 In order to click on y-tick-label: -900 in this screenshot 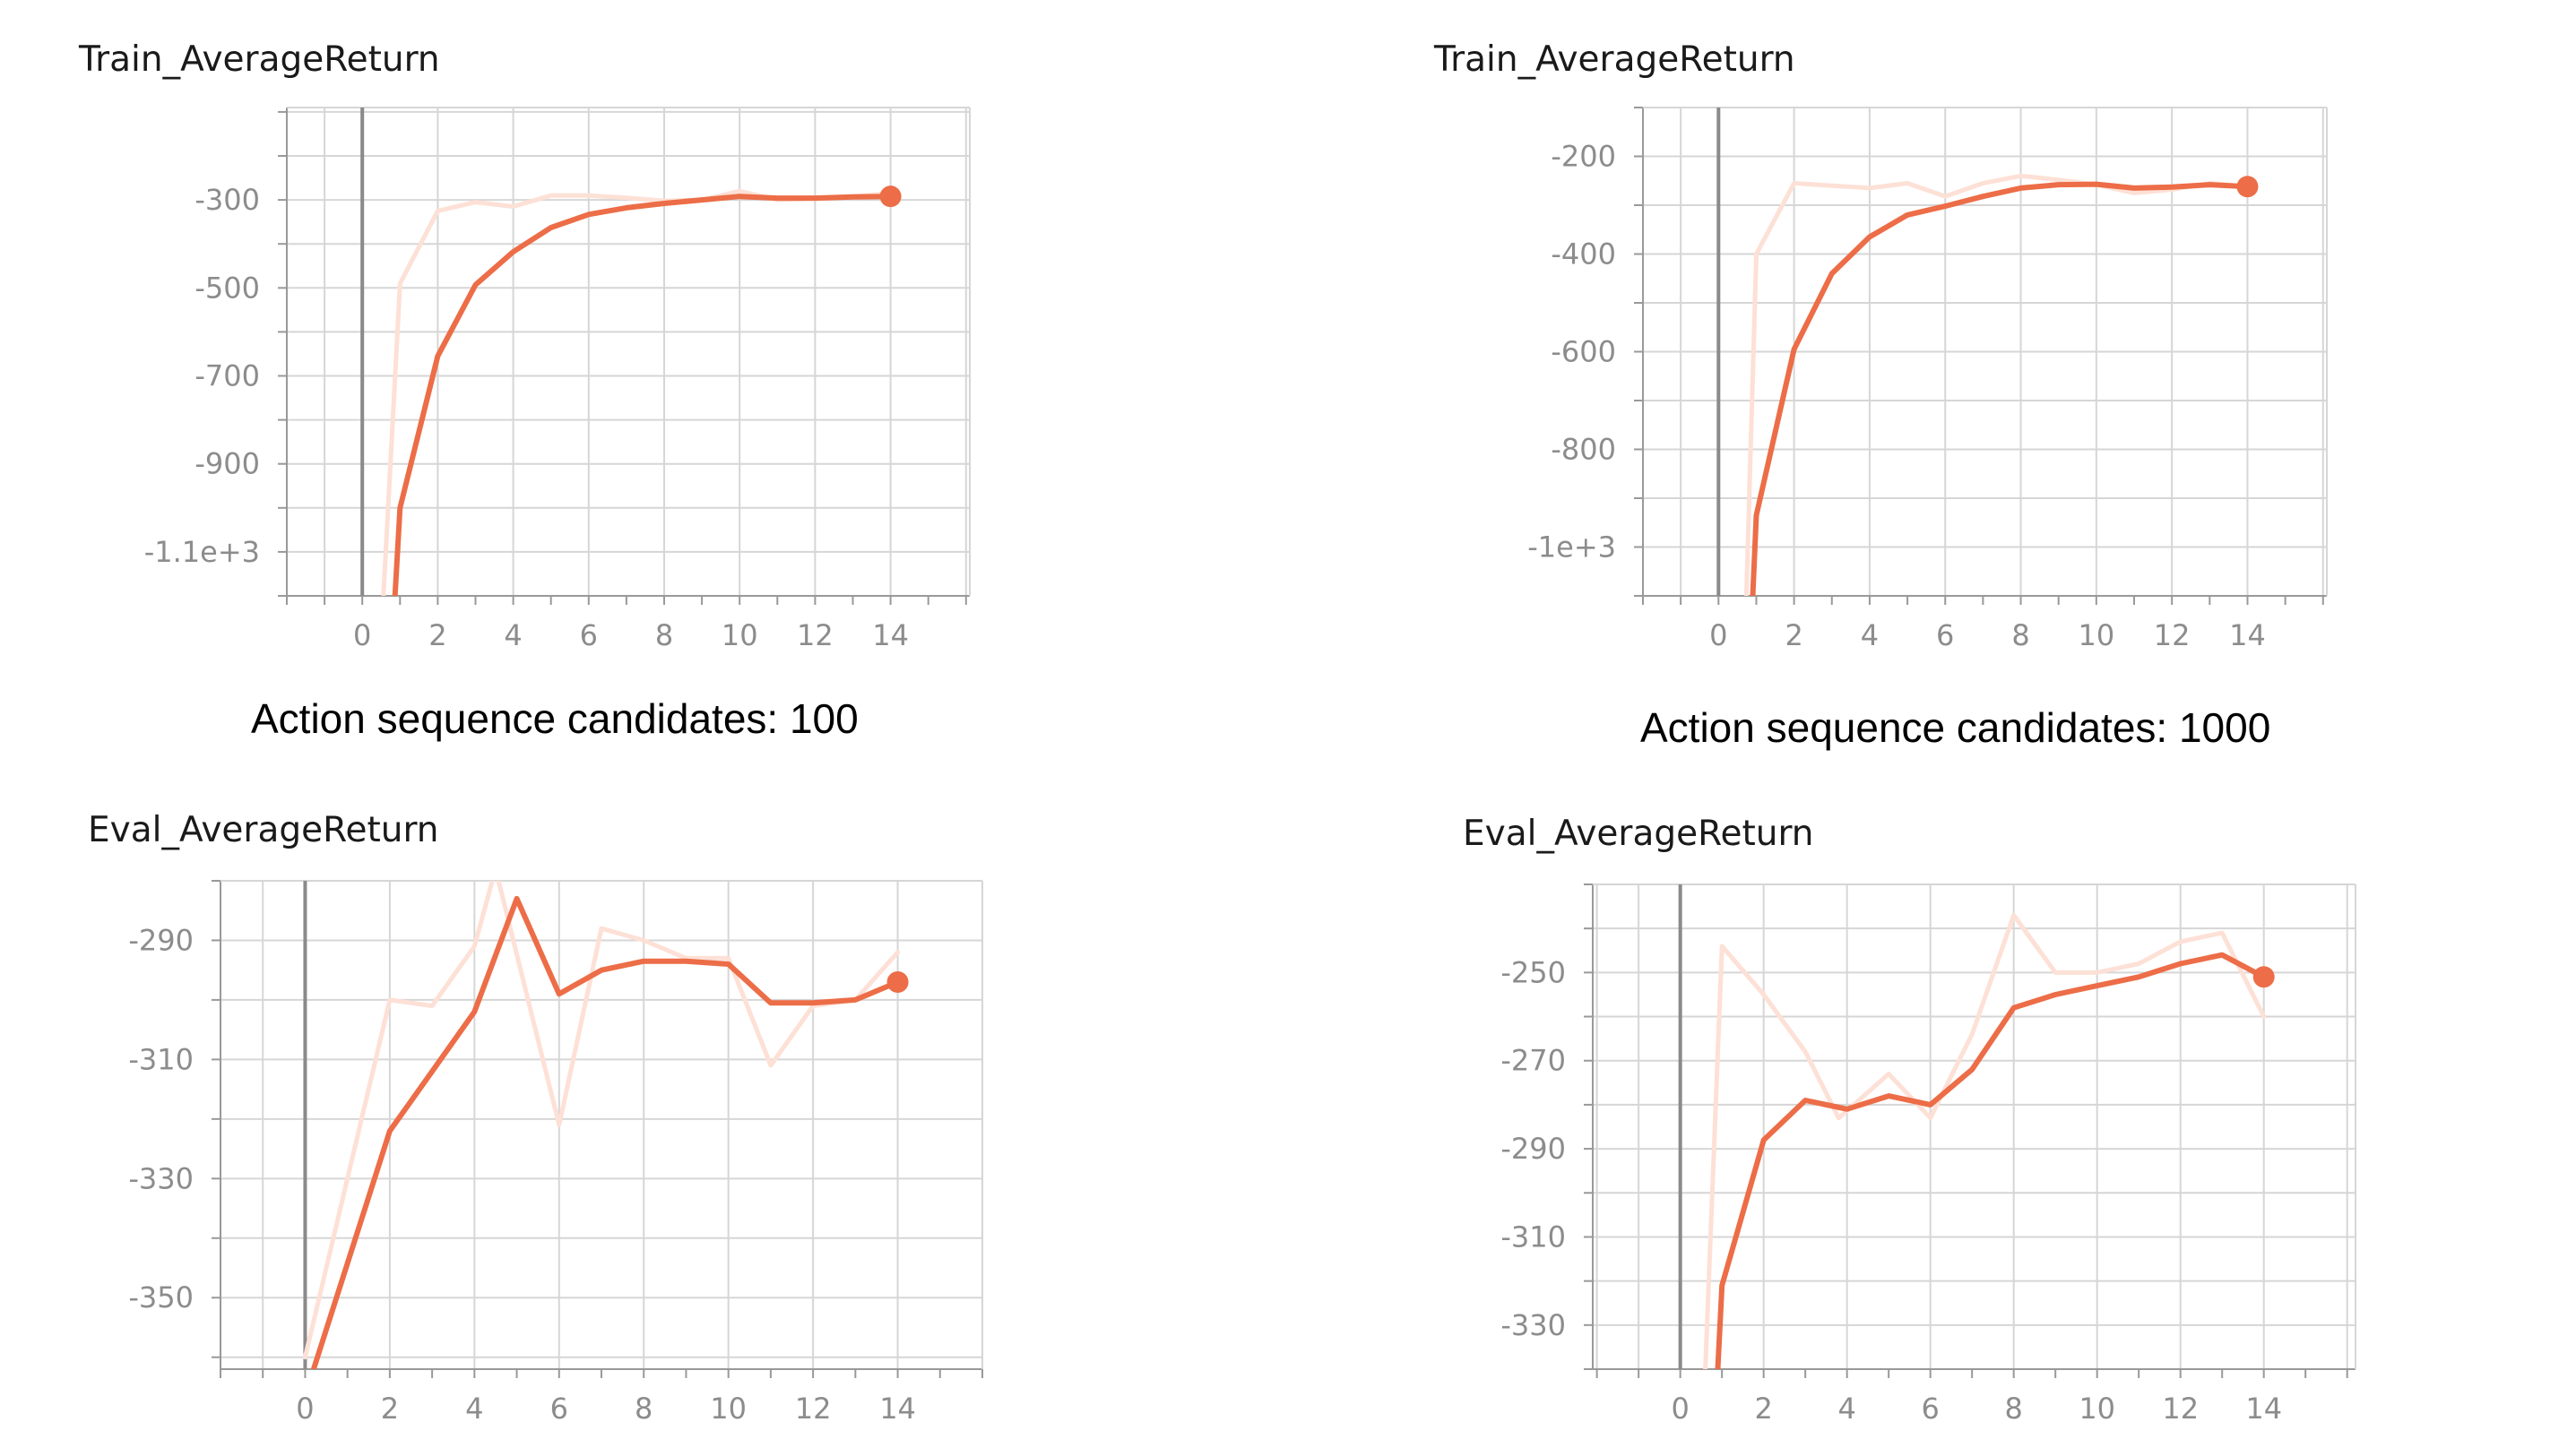, I will do `click(227, 464)`.